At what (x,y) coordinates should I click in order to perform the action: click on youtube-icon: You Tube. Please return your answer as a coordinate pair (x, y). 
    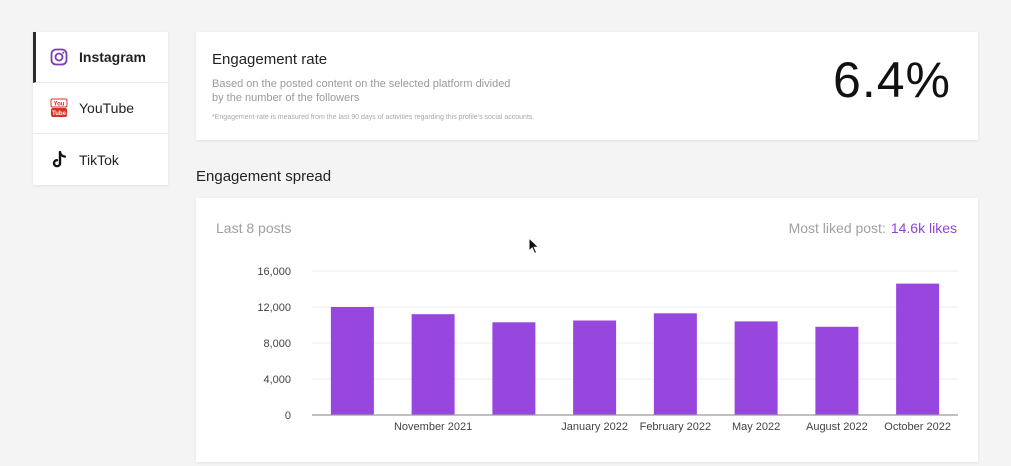
    Looking at the image, I should click on (59, 108).